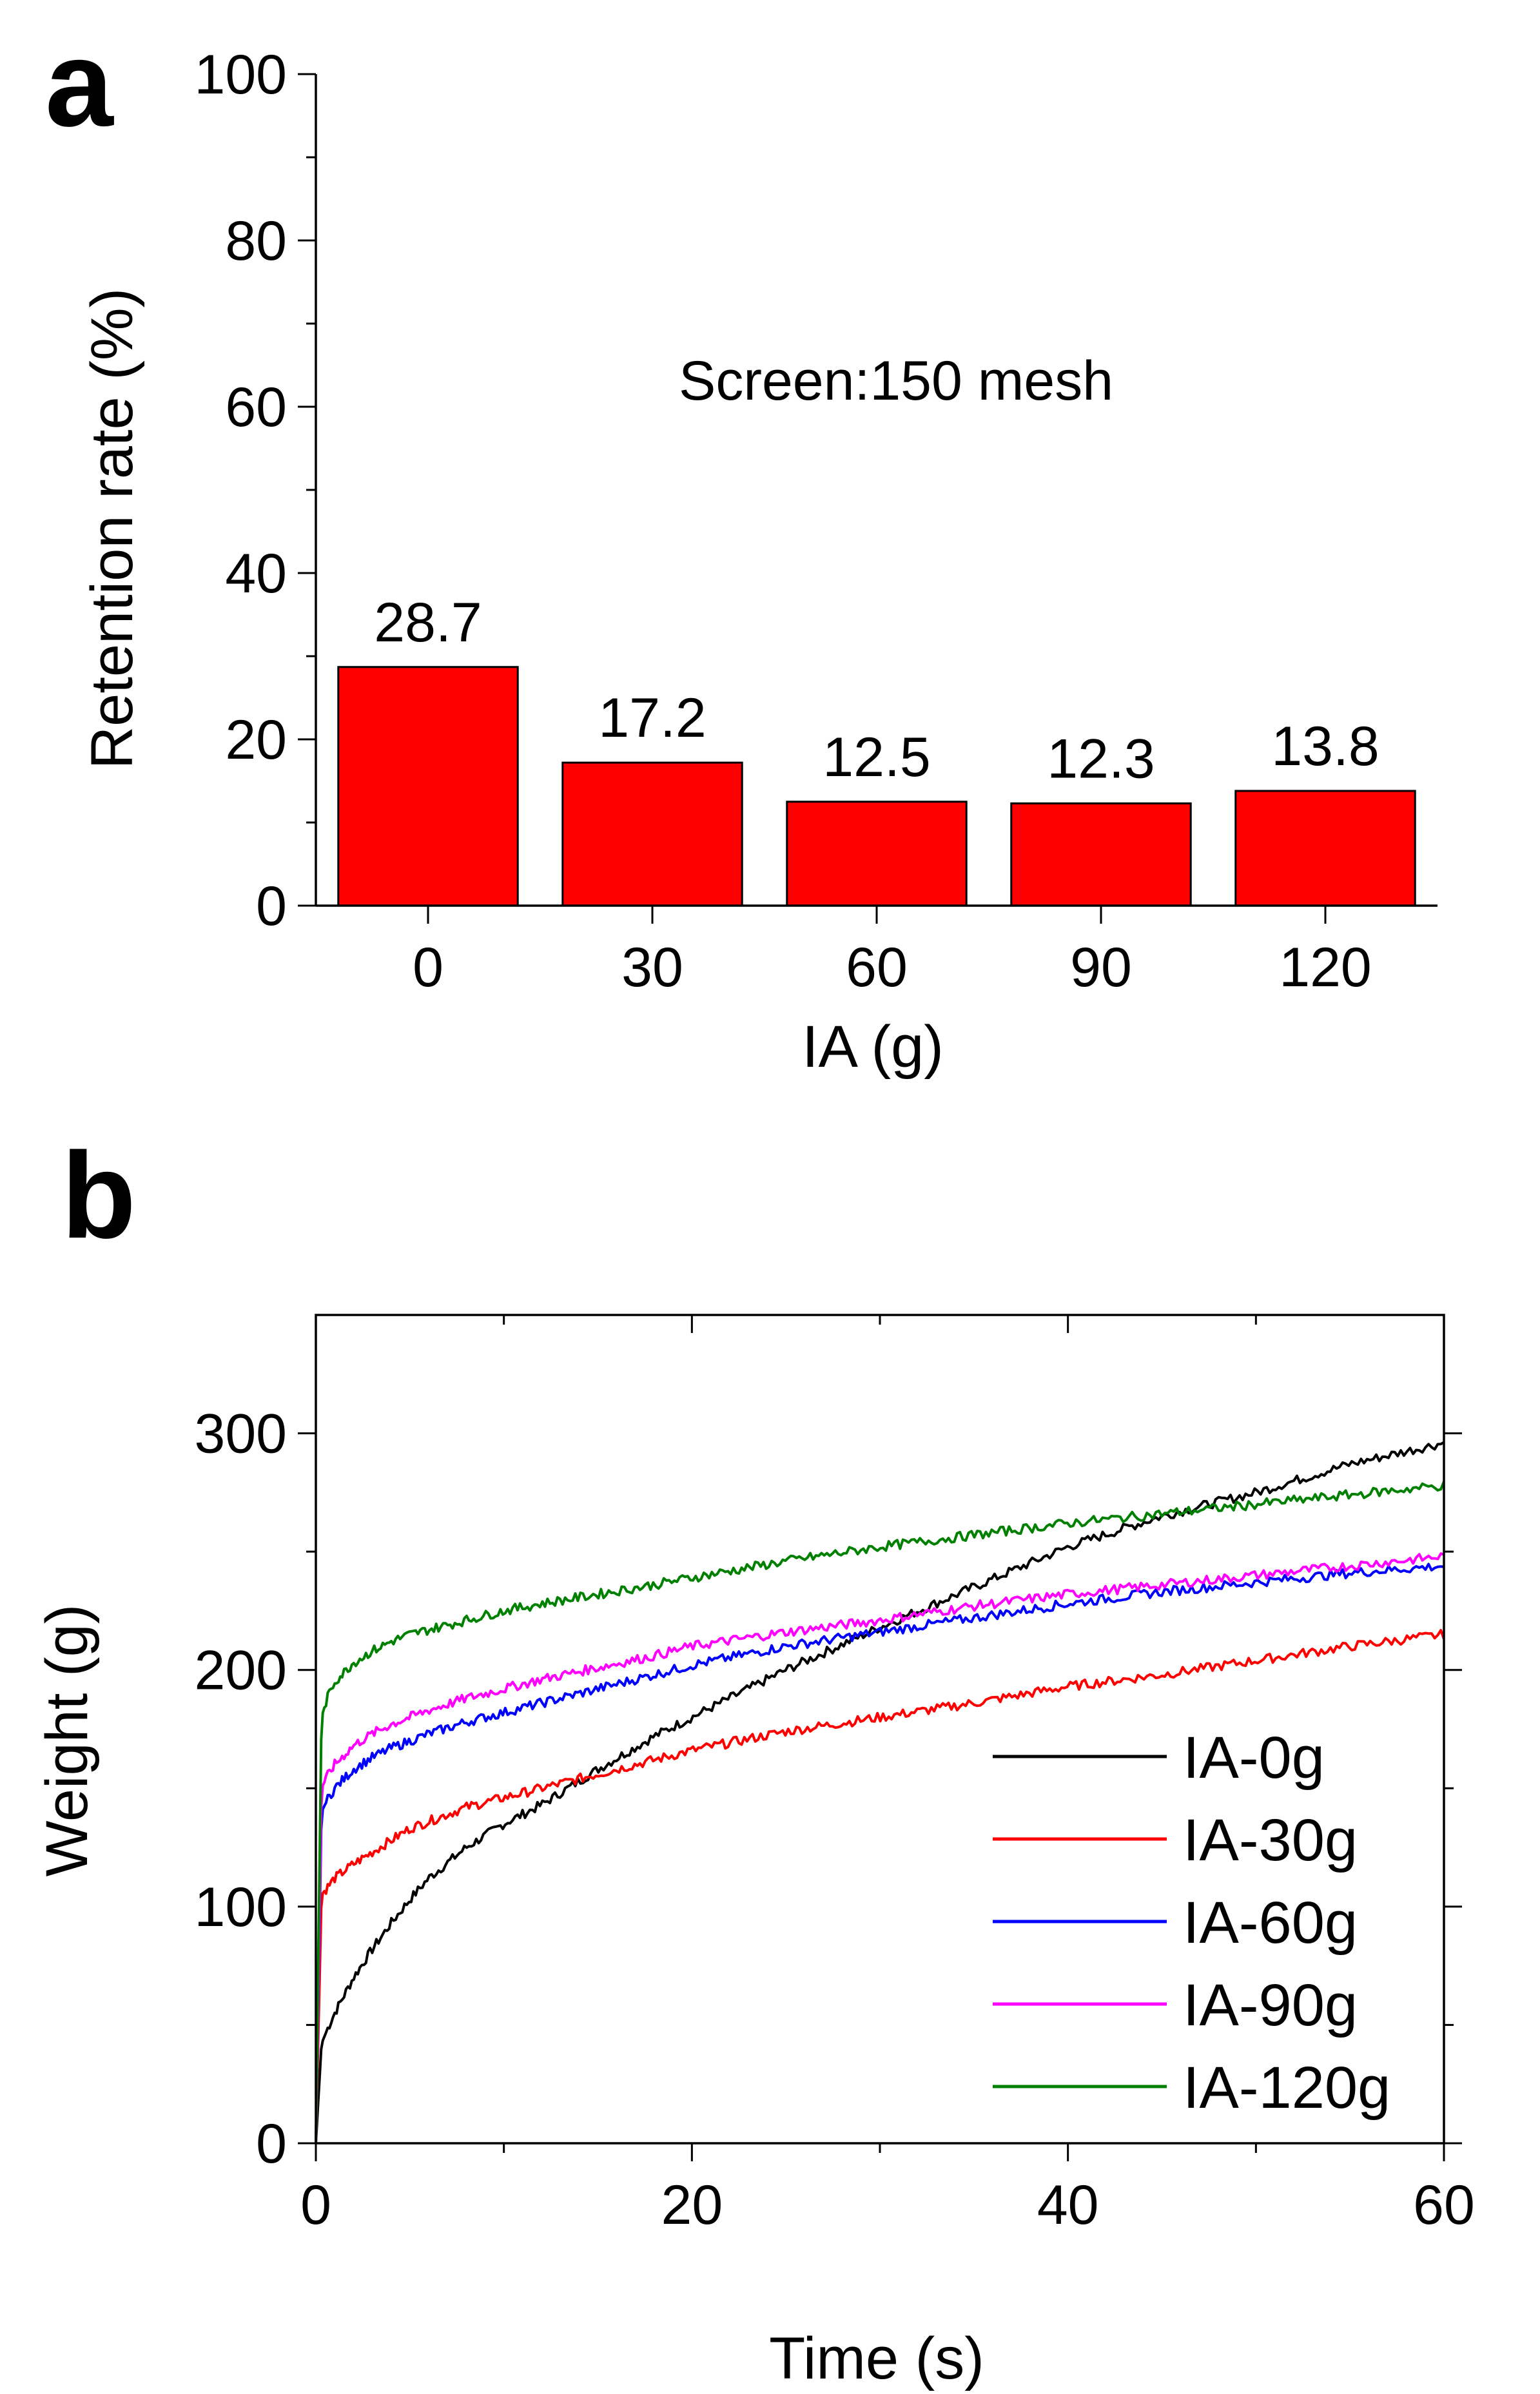 The width and height of the screenshot is (1540, 2394). Describe the element at coordinates (1101, 967) in the screenshot. I see `x-tick-label-a-90: 90` at that location.